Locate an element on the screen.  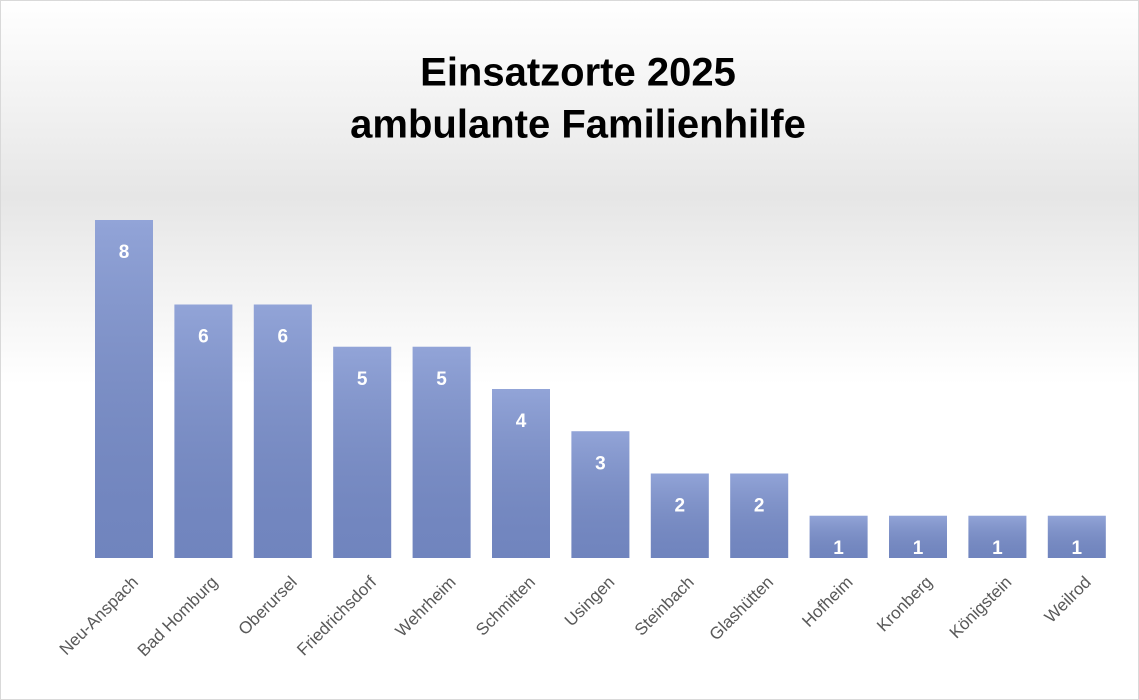
data-label: 4 is located at coordinates (521, 421).